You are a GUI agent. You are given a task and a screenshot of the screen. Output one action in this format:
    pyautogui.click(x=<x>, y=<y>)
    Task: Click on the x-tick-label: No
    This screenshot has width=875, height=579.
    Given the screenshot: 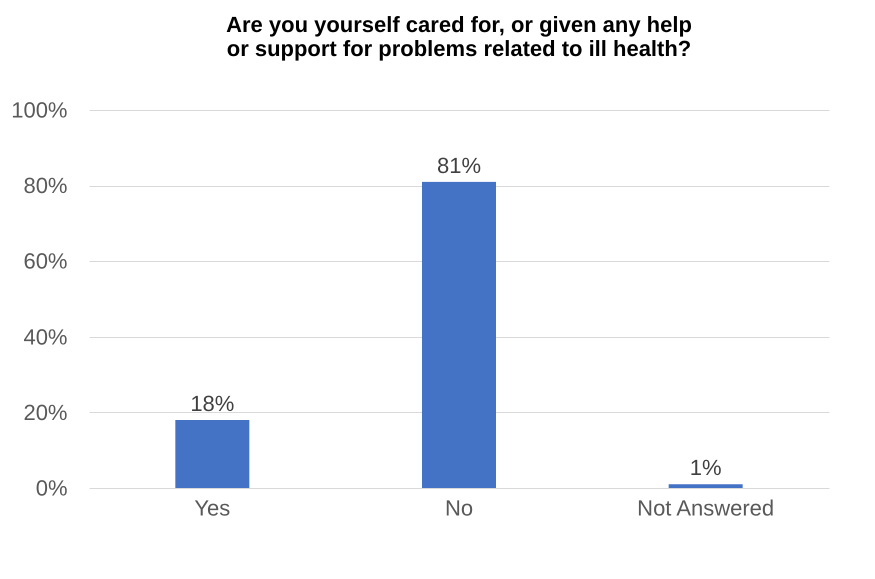 What is the action you would take?
    pyautogui.click(x=459, y=508)
    